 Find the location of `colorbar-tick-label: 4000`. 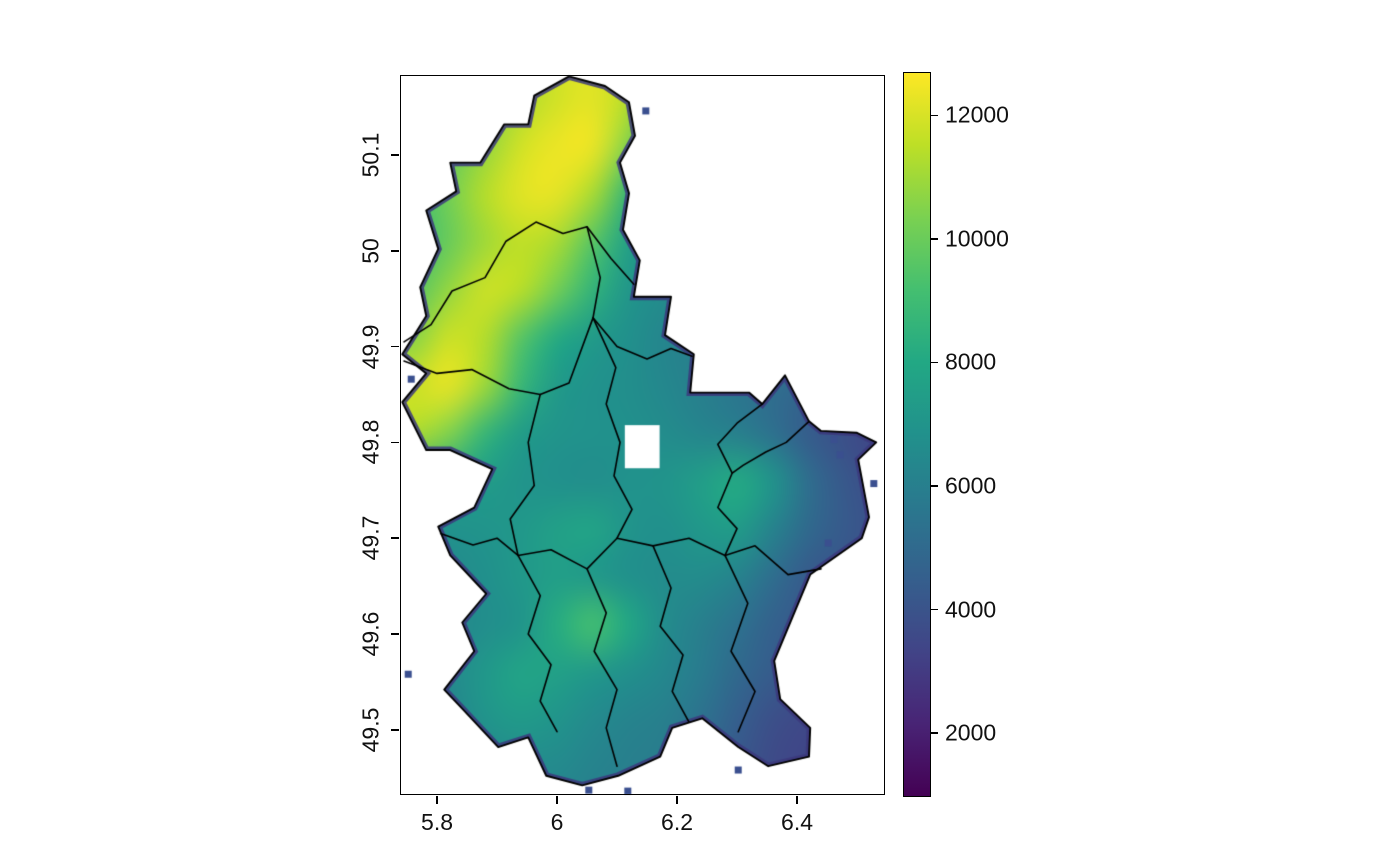

colorbar-tick-label: 4000 is located at coordinates (971, 609).